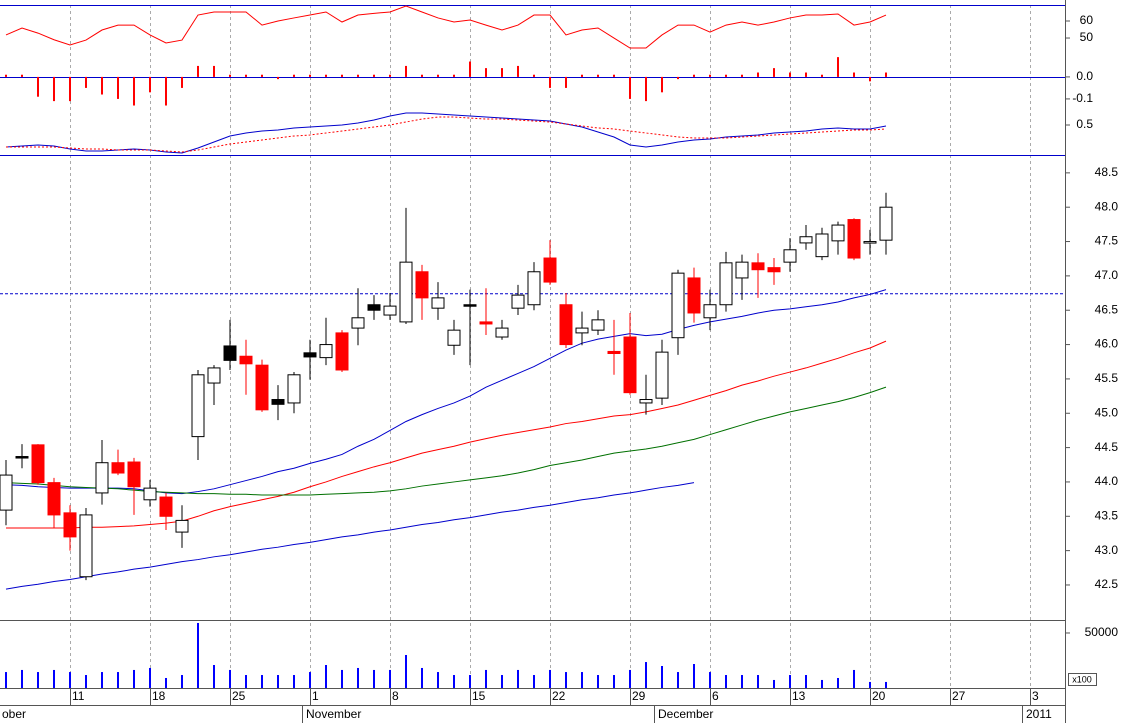 The width and height of the screenshot is (1124, 723). Describe the element at coordinates (1107, 515) in the screenshot. I see `y-tick-label: 43.5` at that location.